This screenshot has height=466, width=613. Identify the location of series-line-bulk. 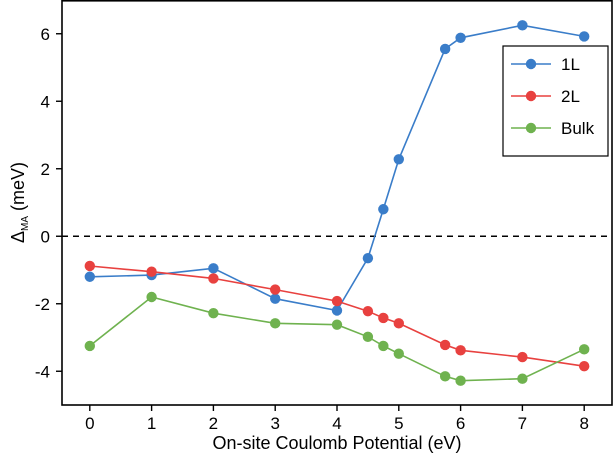
(337, 339).